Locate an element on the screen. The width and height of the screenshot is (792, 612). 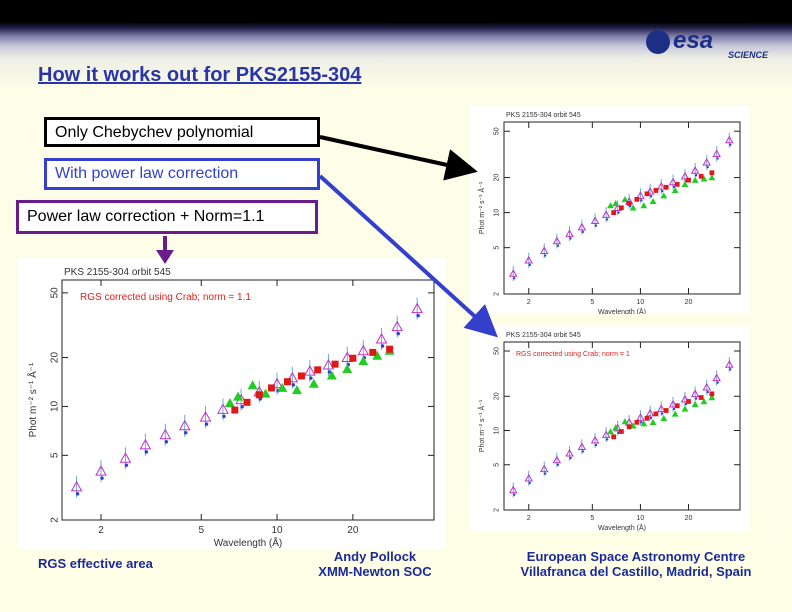
x-tick-label: 5 is located at coordinates (592, 302).